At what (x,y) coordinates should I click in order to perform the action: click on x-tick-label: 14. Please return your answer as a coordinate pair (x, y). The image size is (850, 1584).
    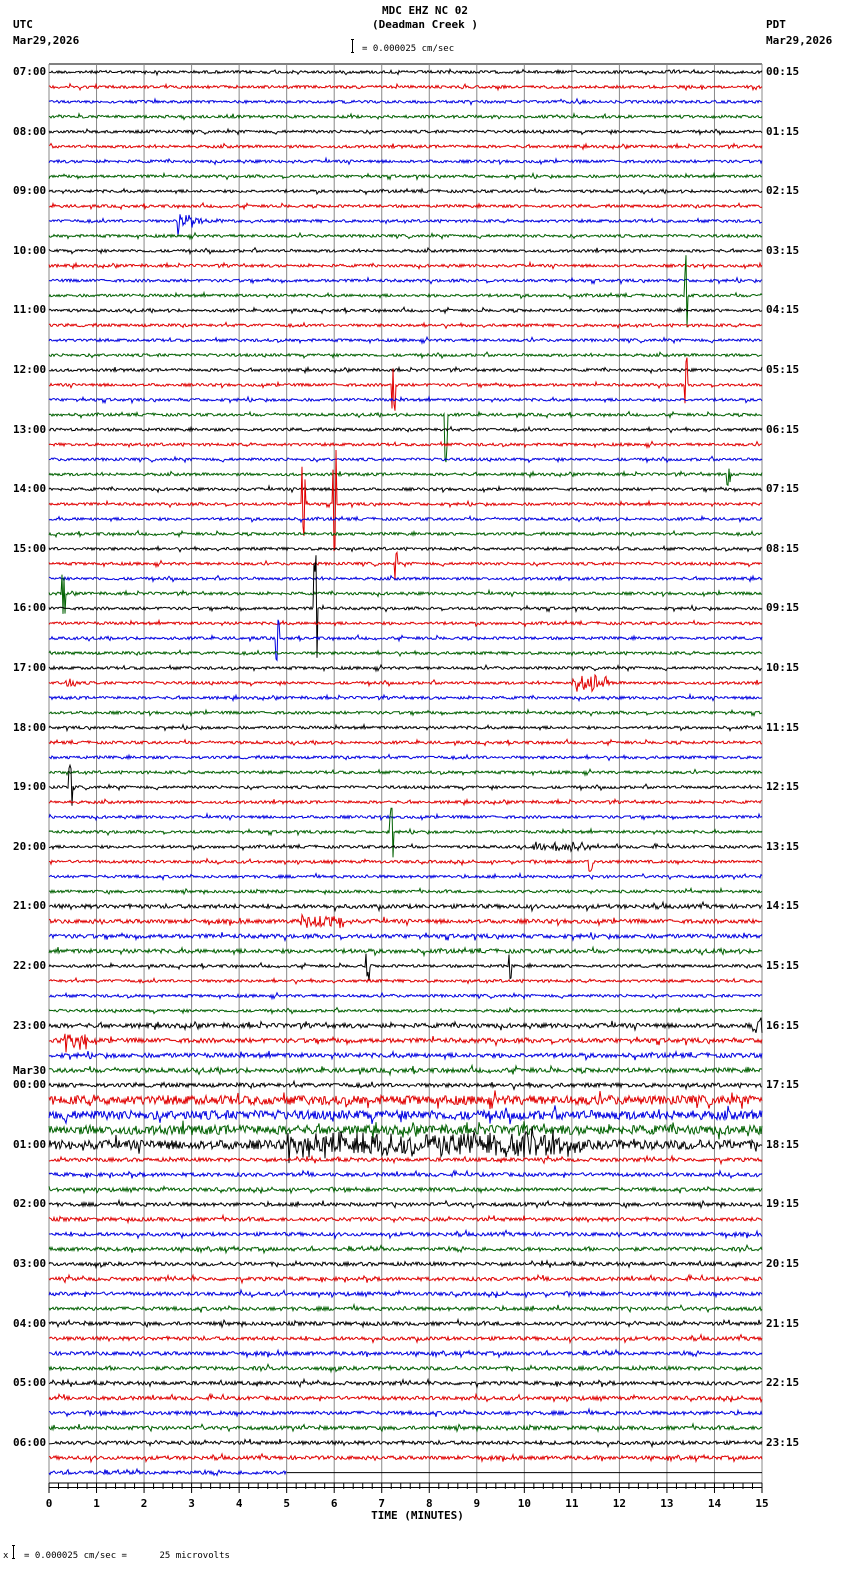
    Looking at the image, I should click on (714, 1503).